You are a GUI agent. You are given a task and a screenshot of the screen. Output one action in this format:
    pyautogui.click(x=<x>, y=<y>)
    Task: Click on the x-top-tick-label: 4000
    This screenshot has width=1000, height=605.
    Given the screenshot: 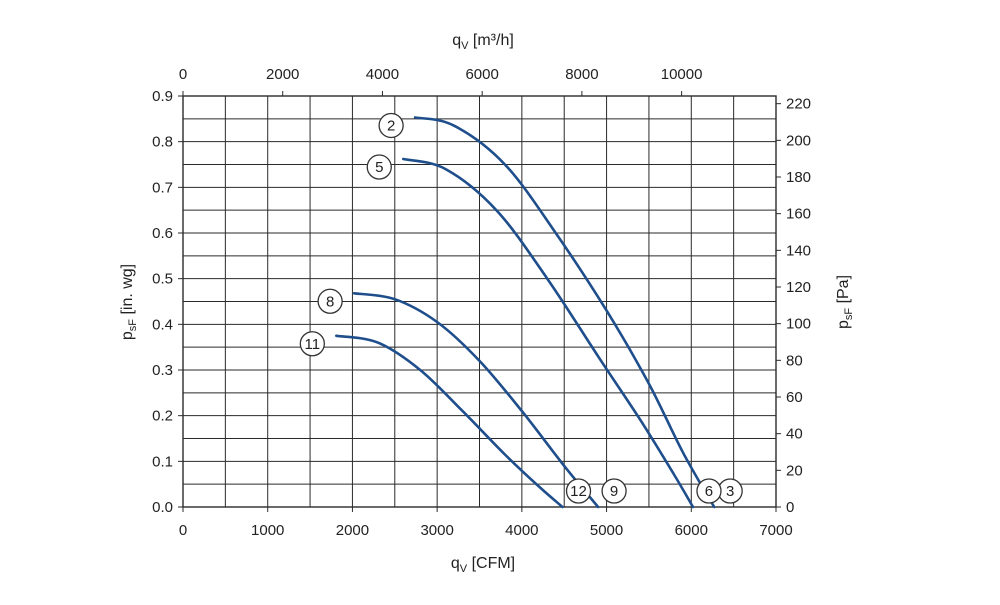 What is the action you would take?
    pyautogui.click(x=382, y=74)
    